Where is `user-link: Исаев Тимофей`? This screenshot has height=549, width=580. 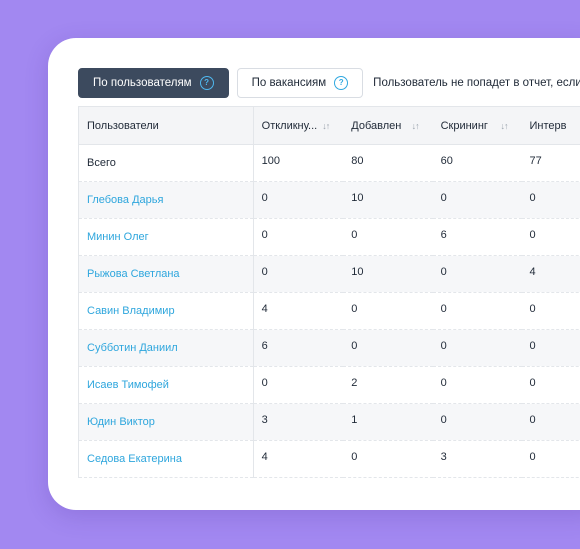
user-link: Исаев Тимофей is located at coordinates (166, 385).